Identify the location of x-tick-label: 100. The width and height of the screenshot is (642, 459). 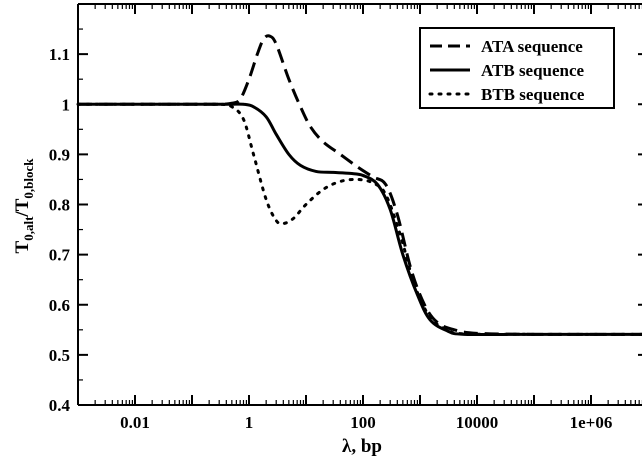
(363, 422).